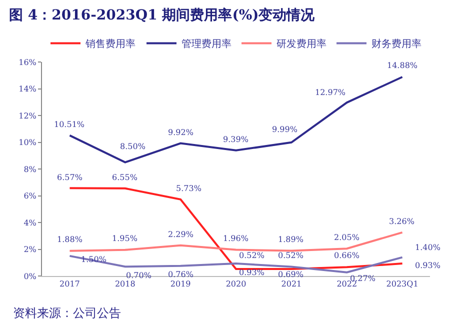 The width and height of the screenshot is (452, 324). What do you see at coordinates (30, 169) in the screenshot?
I see `y-tick-label: 8%` at bounding box center [30, 169].